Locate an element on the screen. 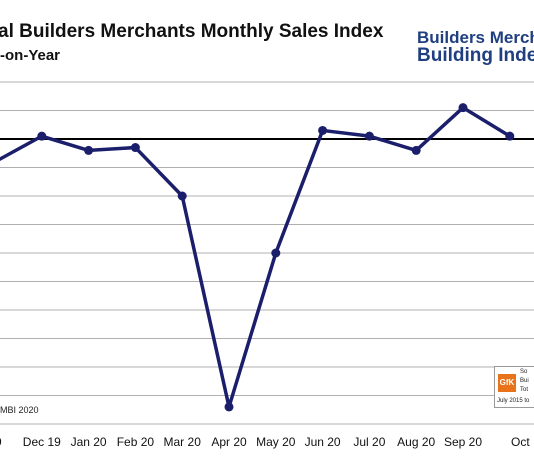 The image size is (534, 462). x-tick-label: Oct is located at coordinates (520, 442).